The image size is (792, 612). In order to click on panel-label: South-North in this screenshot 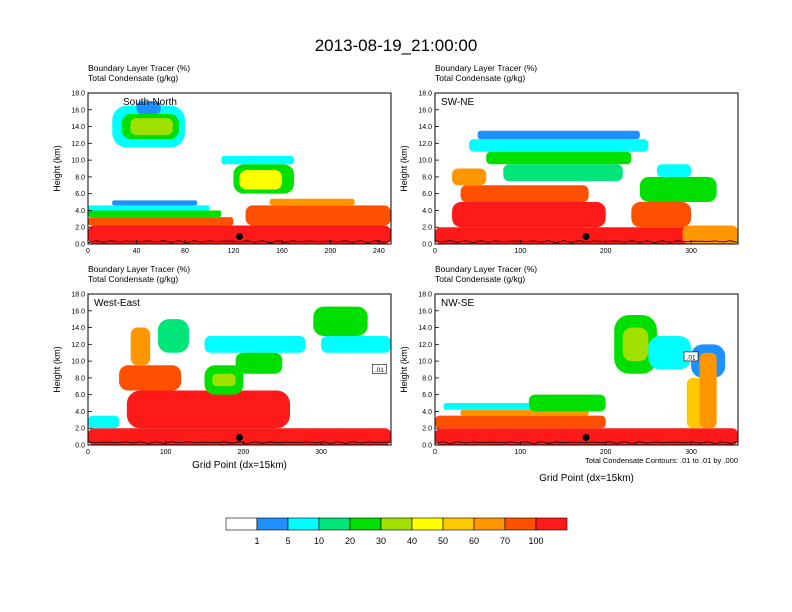, I will do `click(150, 102)`.